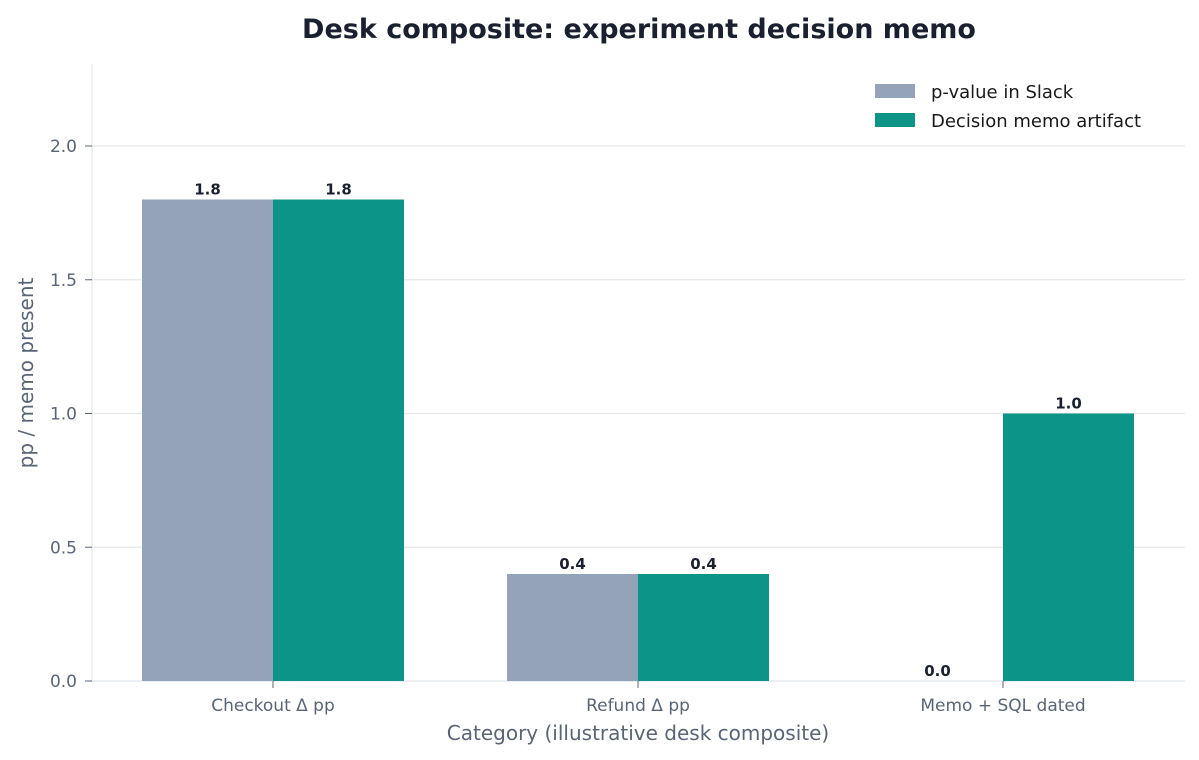  What do you see at coordinates (63, 281) in the screenshot?
I see `y-tick-label: 1.5` at bounding box center [63, 281].